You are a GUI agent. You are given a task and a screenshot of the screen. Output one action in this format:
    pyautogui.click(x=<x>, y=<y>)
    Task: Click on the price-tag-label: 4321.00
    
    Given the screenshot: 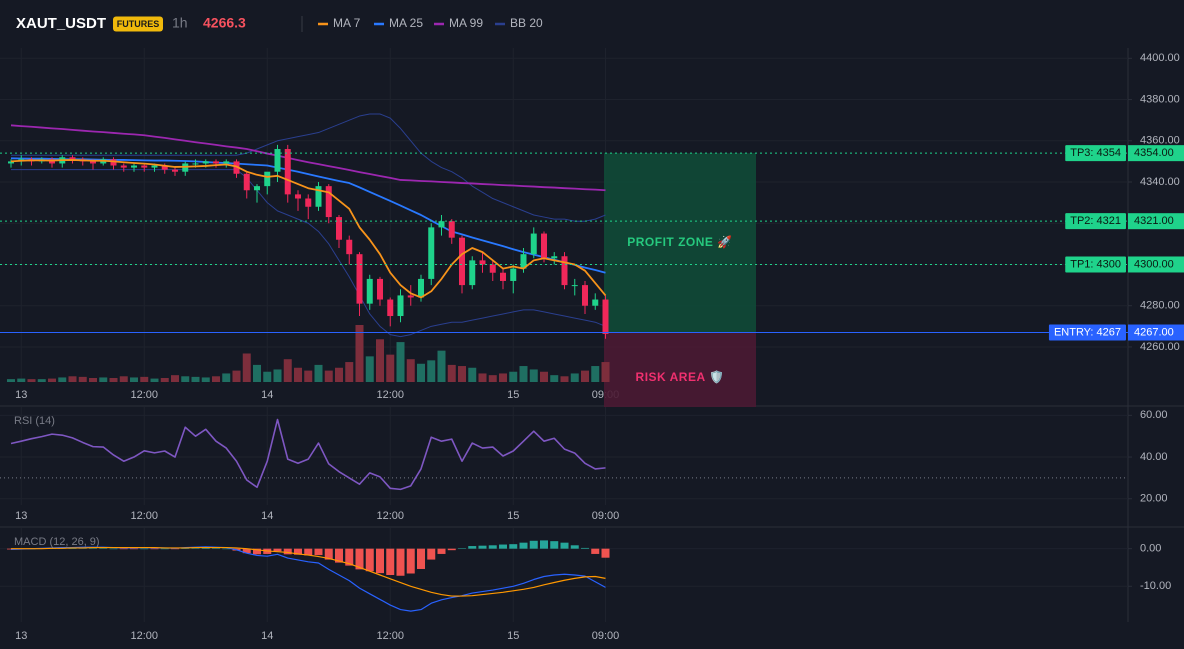 What is the action you would take?
    pyautogui.click(x=1154, y=221)
    